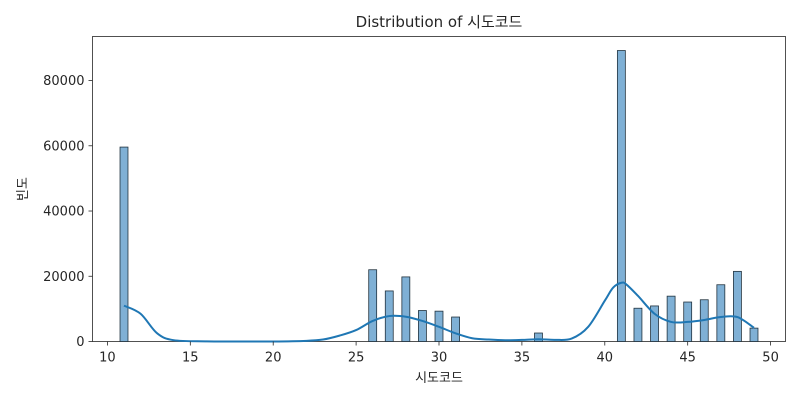 Image resolution: width=800 pixels, height=400 pixels. Describe the element at coordinates (770, 358) in the screenshot. I see `x-tick-label: 50` at that location.